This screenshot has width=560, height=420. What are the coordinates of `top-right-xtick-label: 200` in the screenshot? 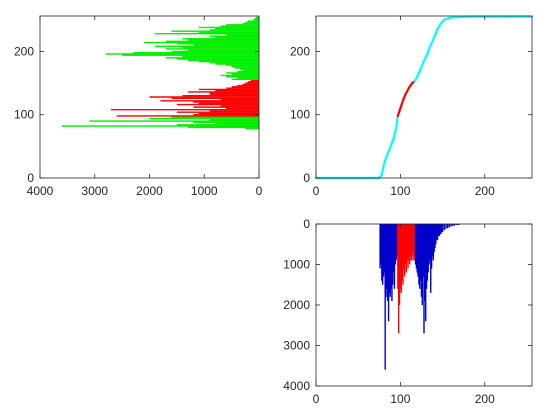 It's located at (485, 191).